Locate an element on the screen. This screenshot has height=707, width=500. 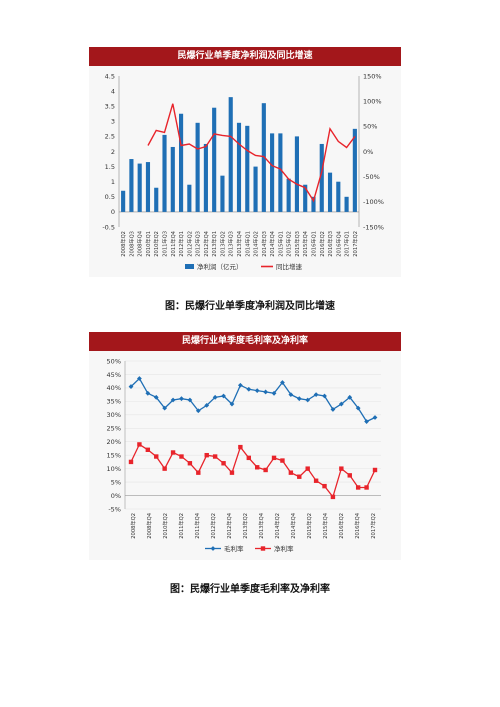
y-left-tick-label: 3 is located at coordinates (113, 122).